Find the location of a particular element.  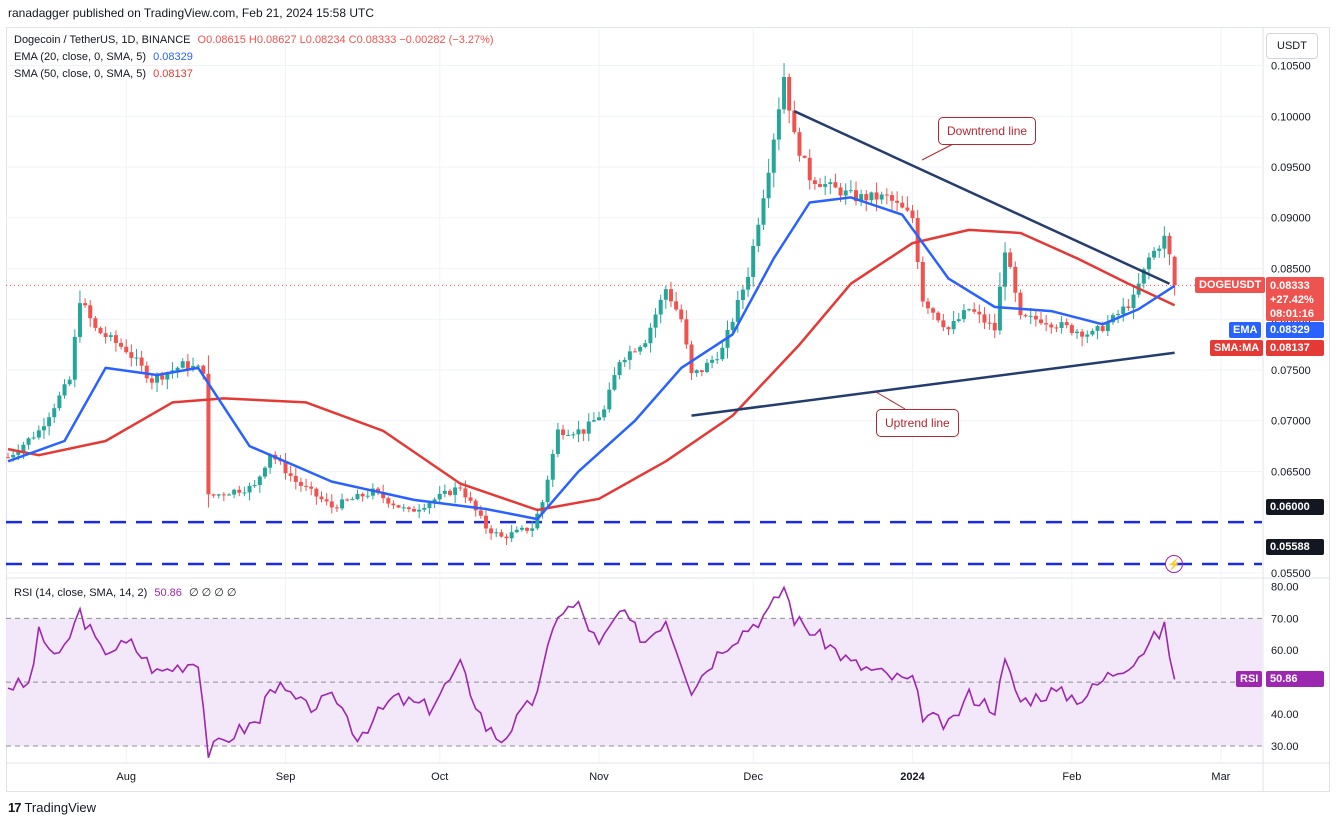

y-tick-0.10500: 0.10500 is located at coordinates (1291, 67).